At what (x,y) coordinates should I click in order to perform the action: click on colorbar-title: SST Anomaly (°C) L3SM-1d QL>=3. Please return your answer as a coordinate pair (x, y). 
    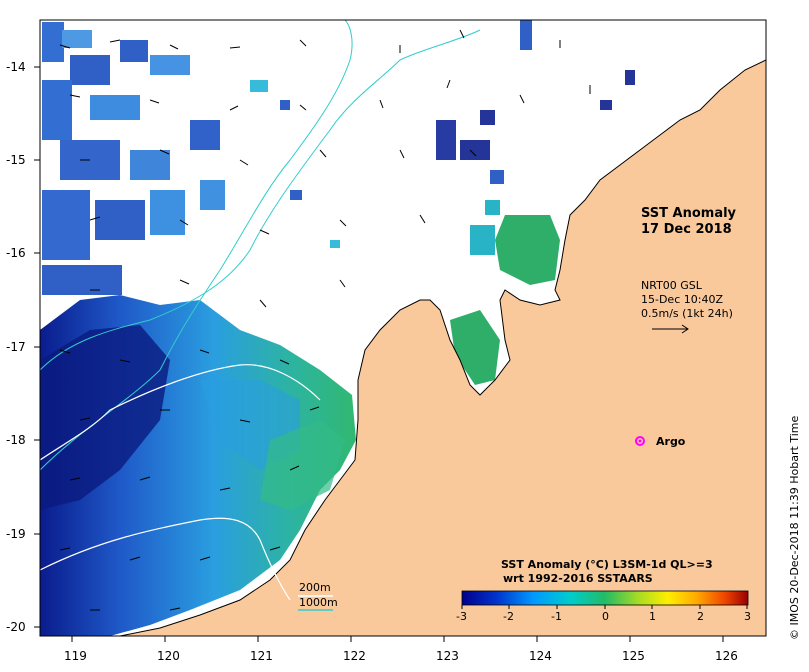
    Looking at the image, I should click on (607, 564).